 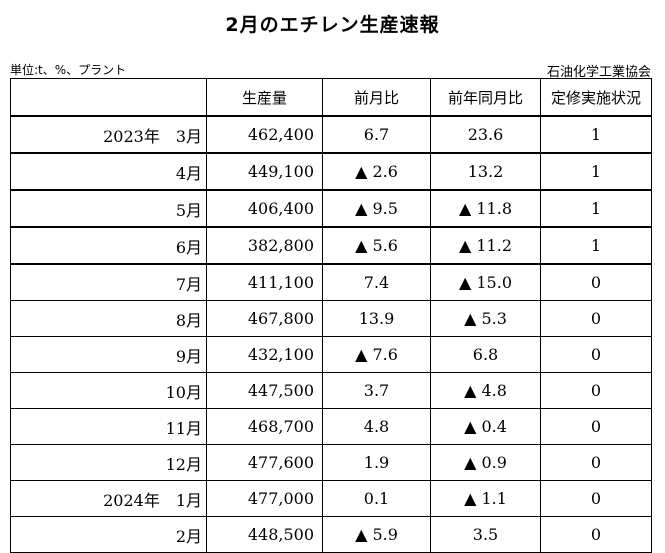 I want to click on yoy-cell: 13.2, so click(x=485, y=171).